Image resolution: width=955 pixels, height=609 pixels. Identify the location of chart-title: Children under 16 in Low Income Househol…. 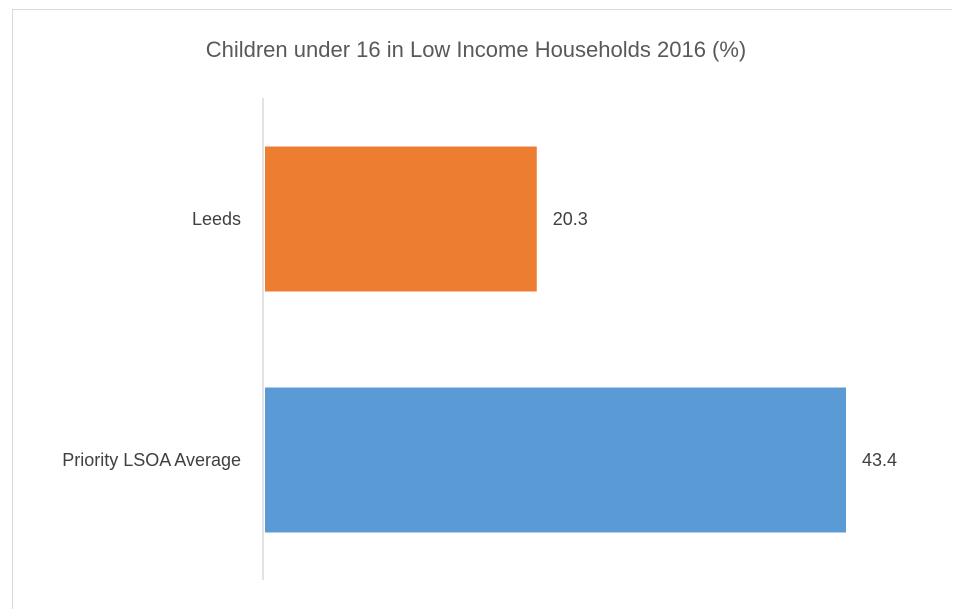
(476, 49).